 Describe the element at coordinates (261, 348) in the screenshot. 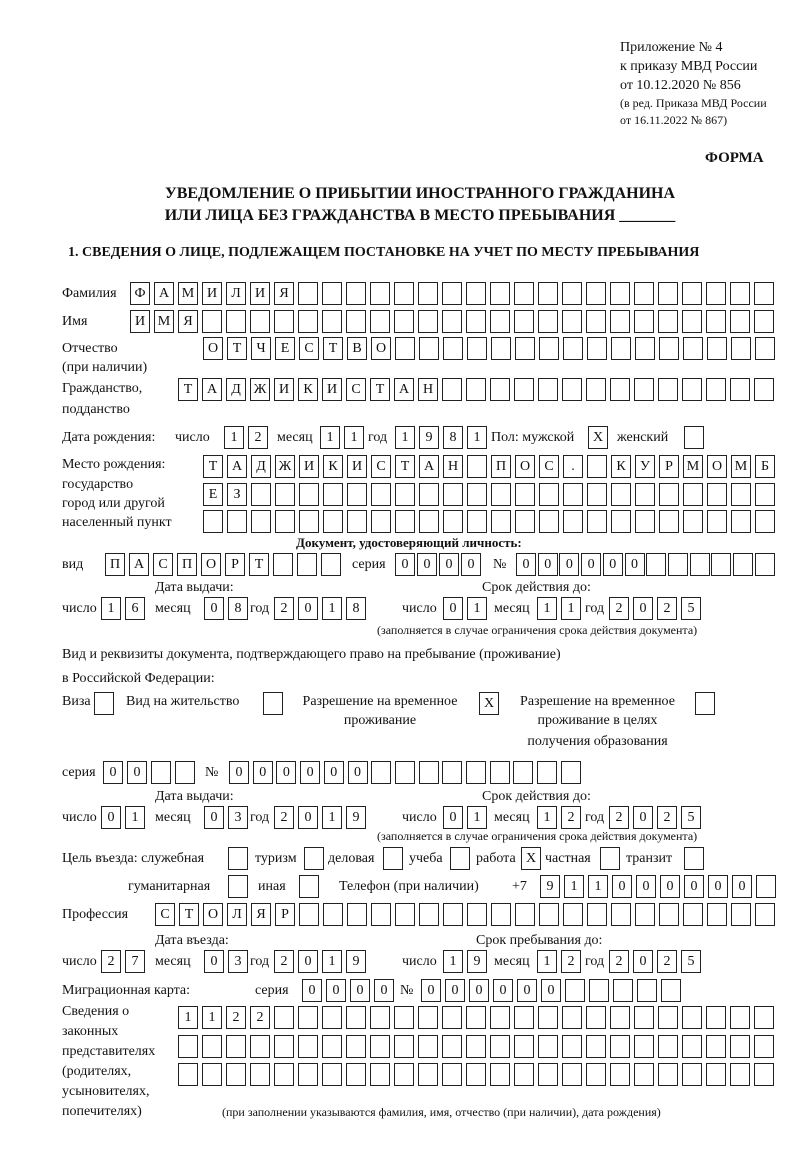

I see `char-box: Ч` at that location.